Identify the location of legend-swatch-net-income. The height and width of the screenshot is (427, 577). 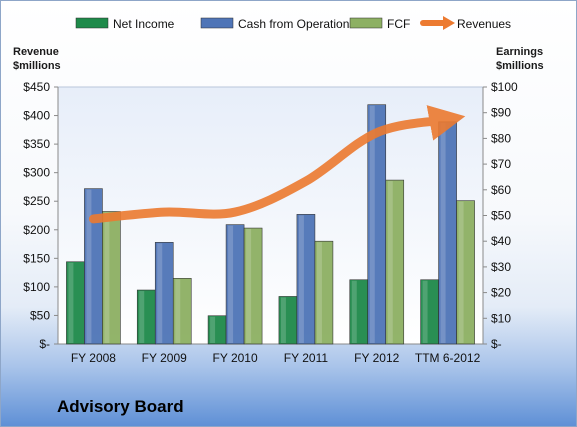
(92, 23).